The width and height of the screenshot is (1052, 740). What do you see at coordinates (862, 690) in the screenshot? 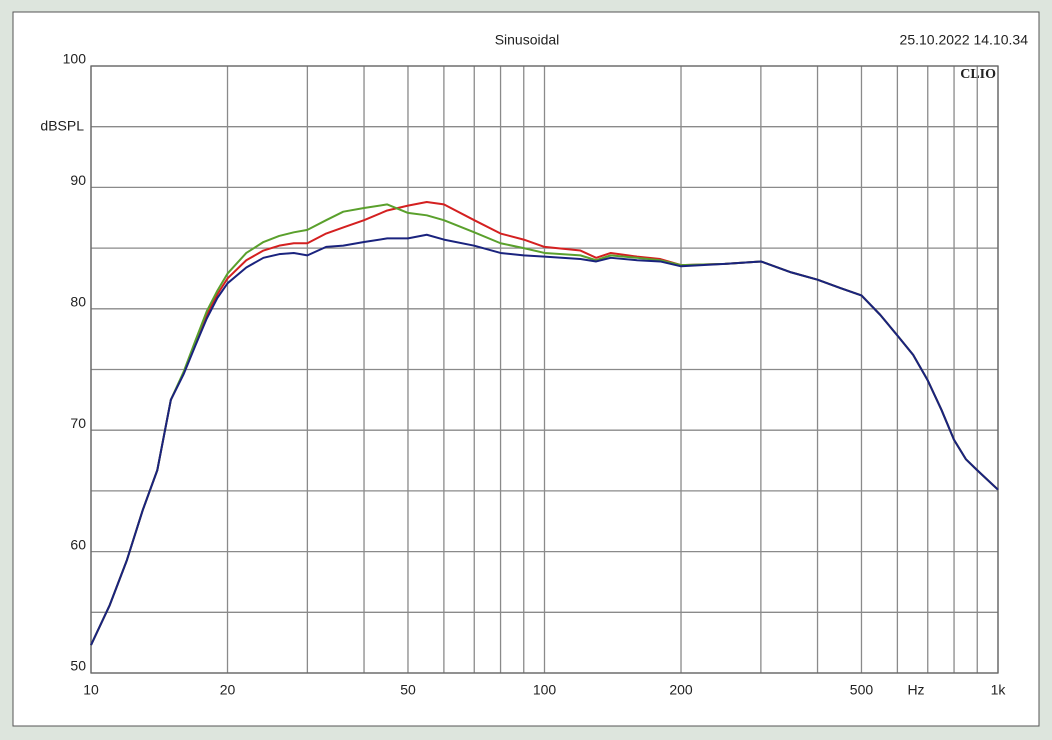
I see `x-tick-label: 500` at bounding box center [862, 690].